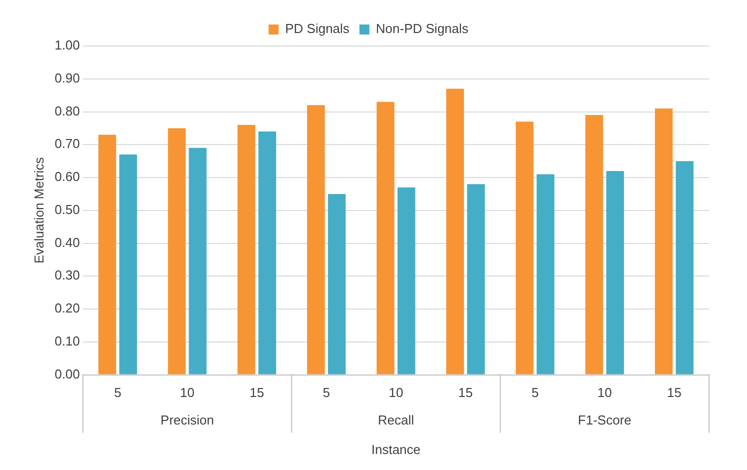 The height and width of the screenshot is (470, 747). Describe the element at coordinates (67, 45) in the screenshot. I see `y-tick-label: 1.00` at that location.